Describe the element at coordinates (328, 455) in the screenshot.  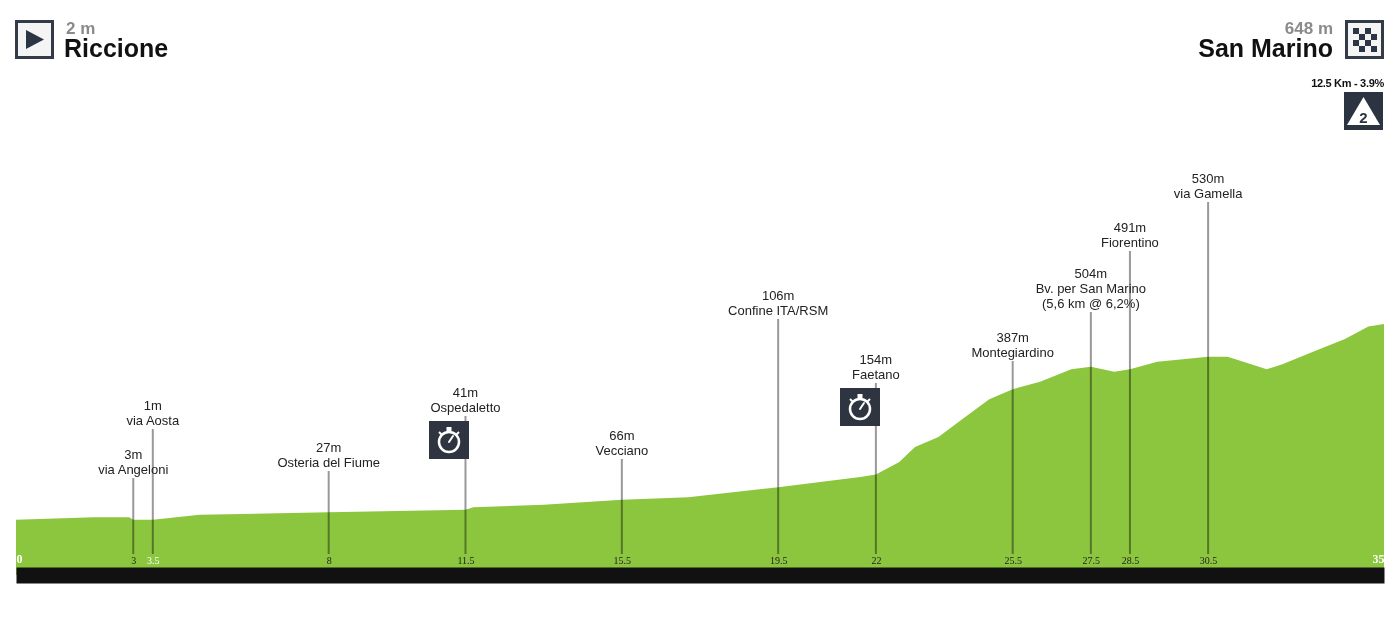
I see `ref-line-label: 27m Osteria del Fiume` at that location.